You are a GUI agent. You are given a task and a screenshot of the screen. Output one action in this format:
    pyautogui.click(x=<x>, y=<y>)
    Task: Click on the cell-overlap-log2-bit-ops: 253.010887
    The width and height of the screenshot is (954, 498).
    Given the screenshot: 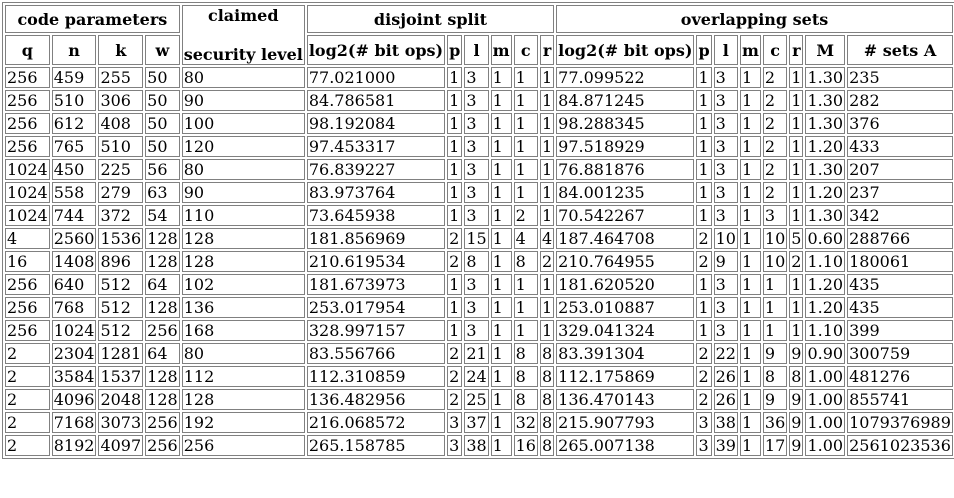 What is the action you would take?
    pyautogui.click(x=625, y=307)
    